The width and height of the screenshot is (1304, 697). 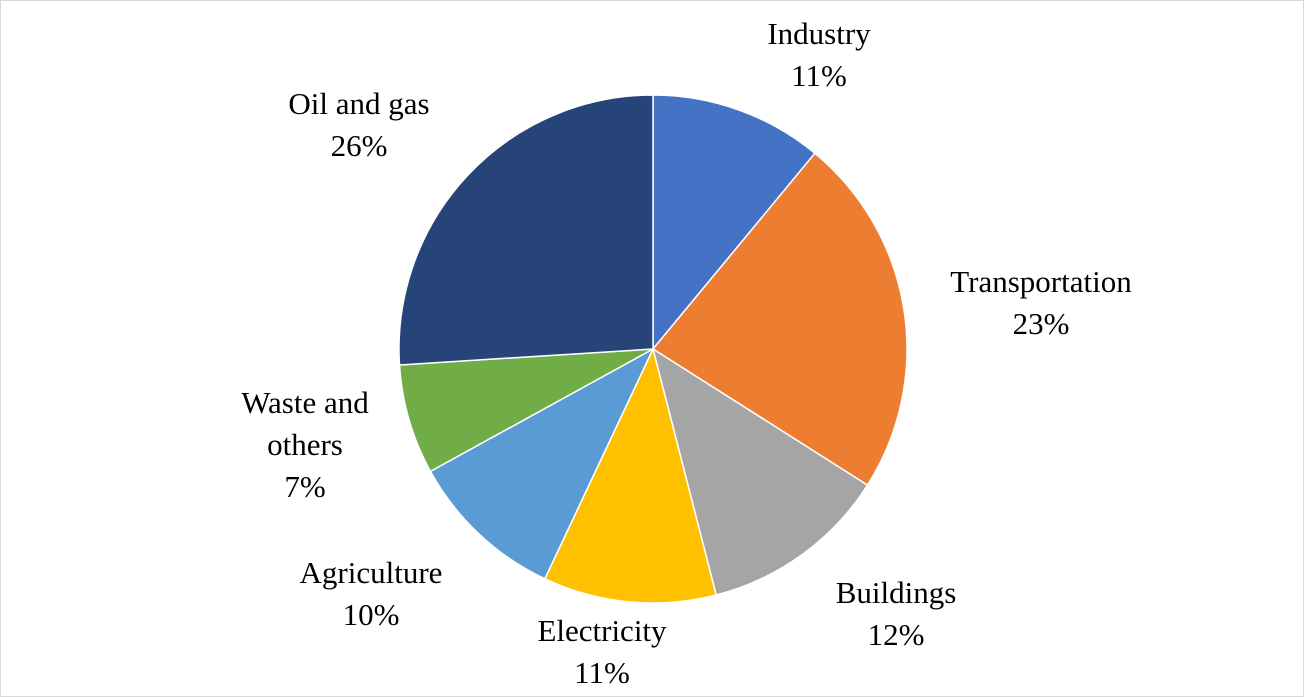 I want to click on pie-slice-transportation, so click(x=779, y=319).